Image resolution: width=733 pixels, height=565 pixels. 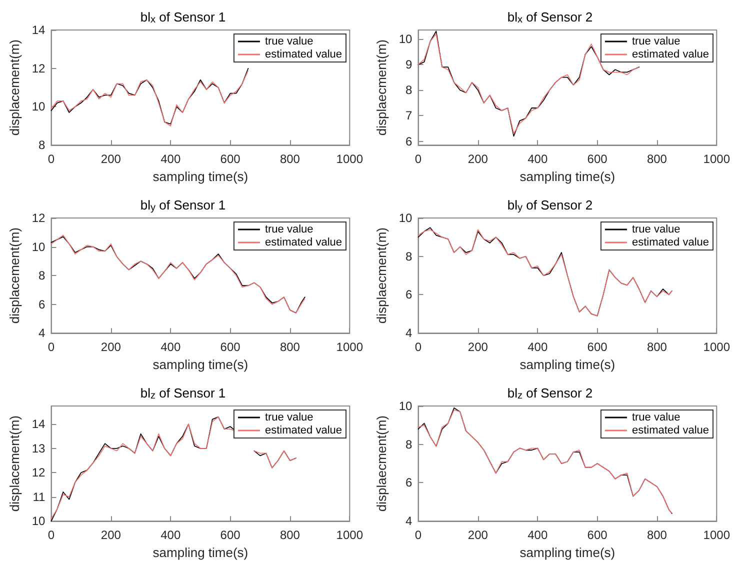 I want to click on y-tick-label: 11, so click(x=39, y=497).